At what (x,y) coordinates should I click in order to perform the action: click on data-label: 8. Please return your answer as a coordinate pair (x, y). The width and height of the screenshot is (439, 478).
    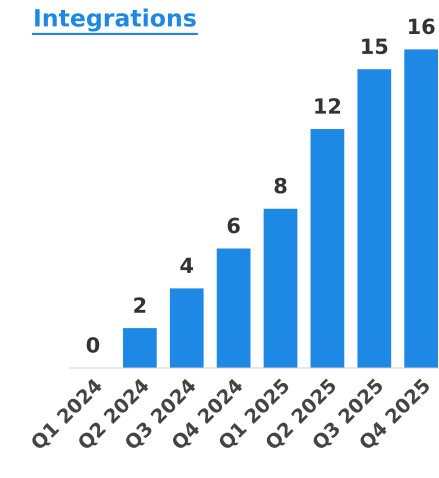
    Looking at the image, I should click on (280, 186).